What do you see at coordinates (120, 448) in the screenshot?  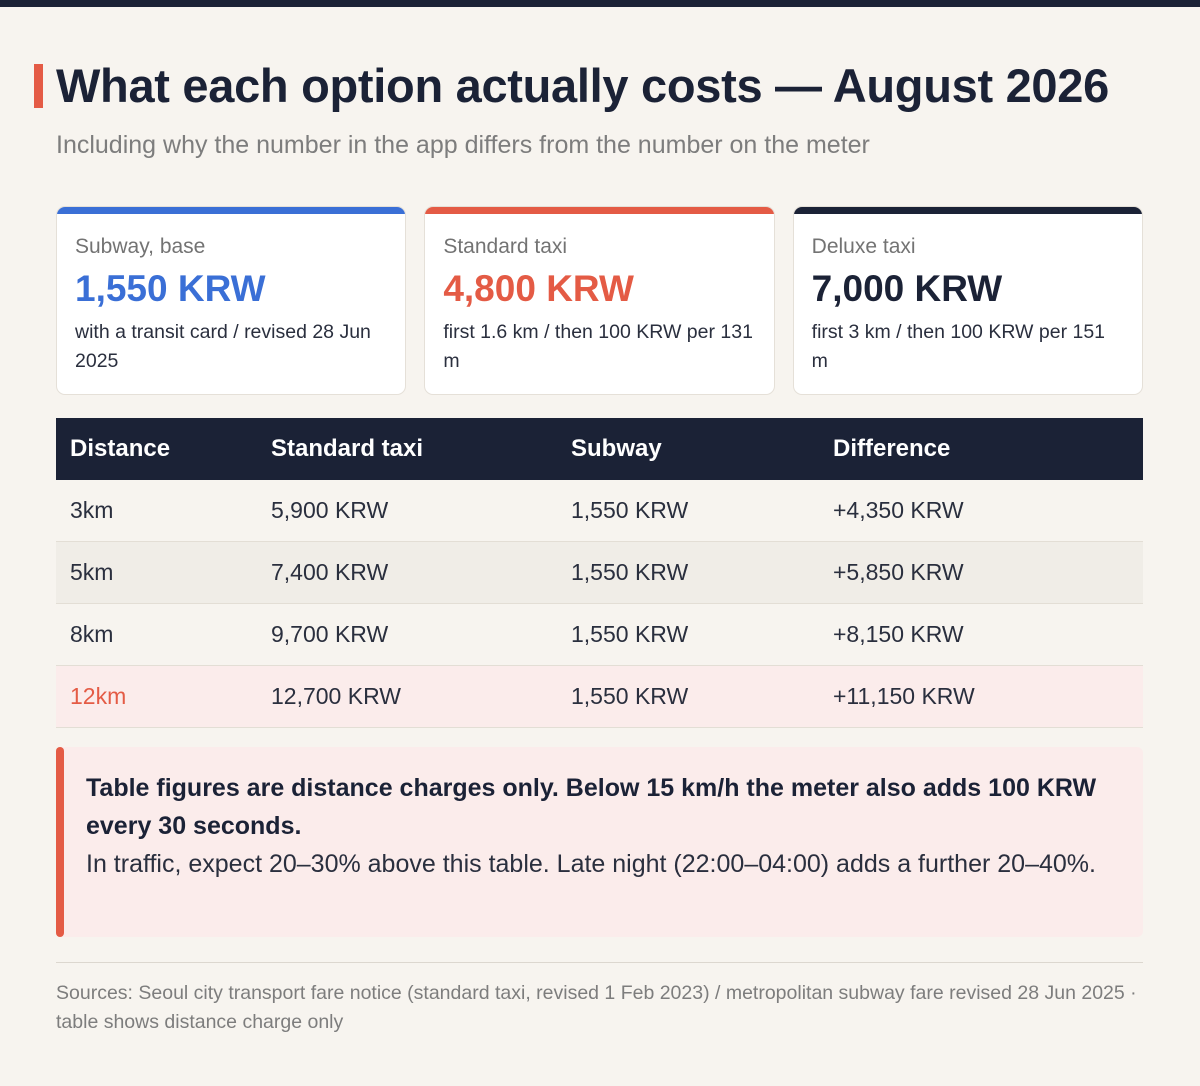 I see `header-distance: Distance` at bounding box center [120, 448].